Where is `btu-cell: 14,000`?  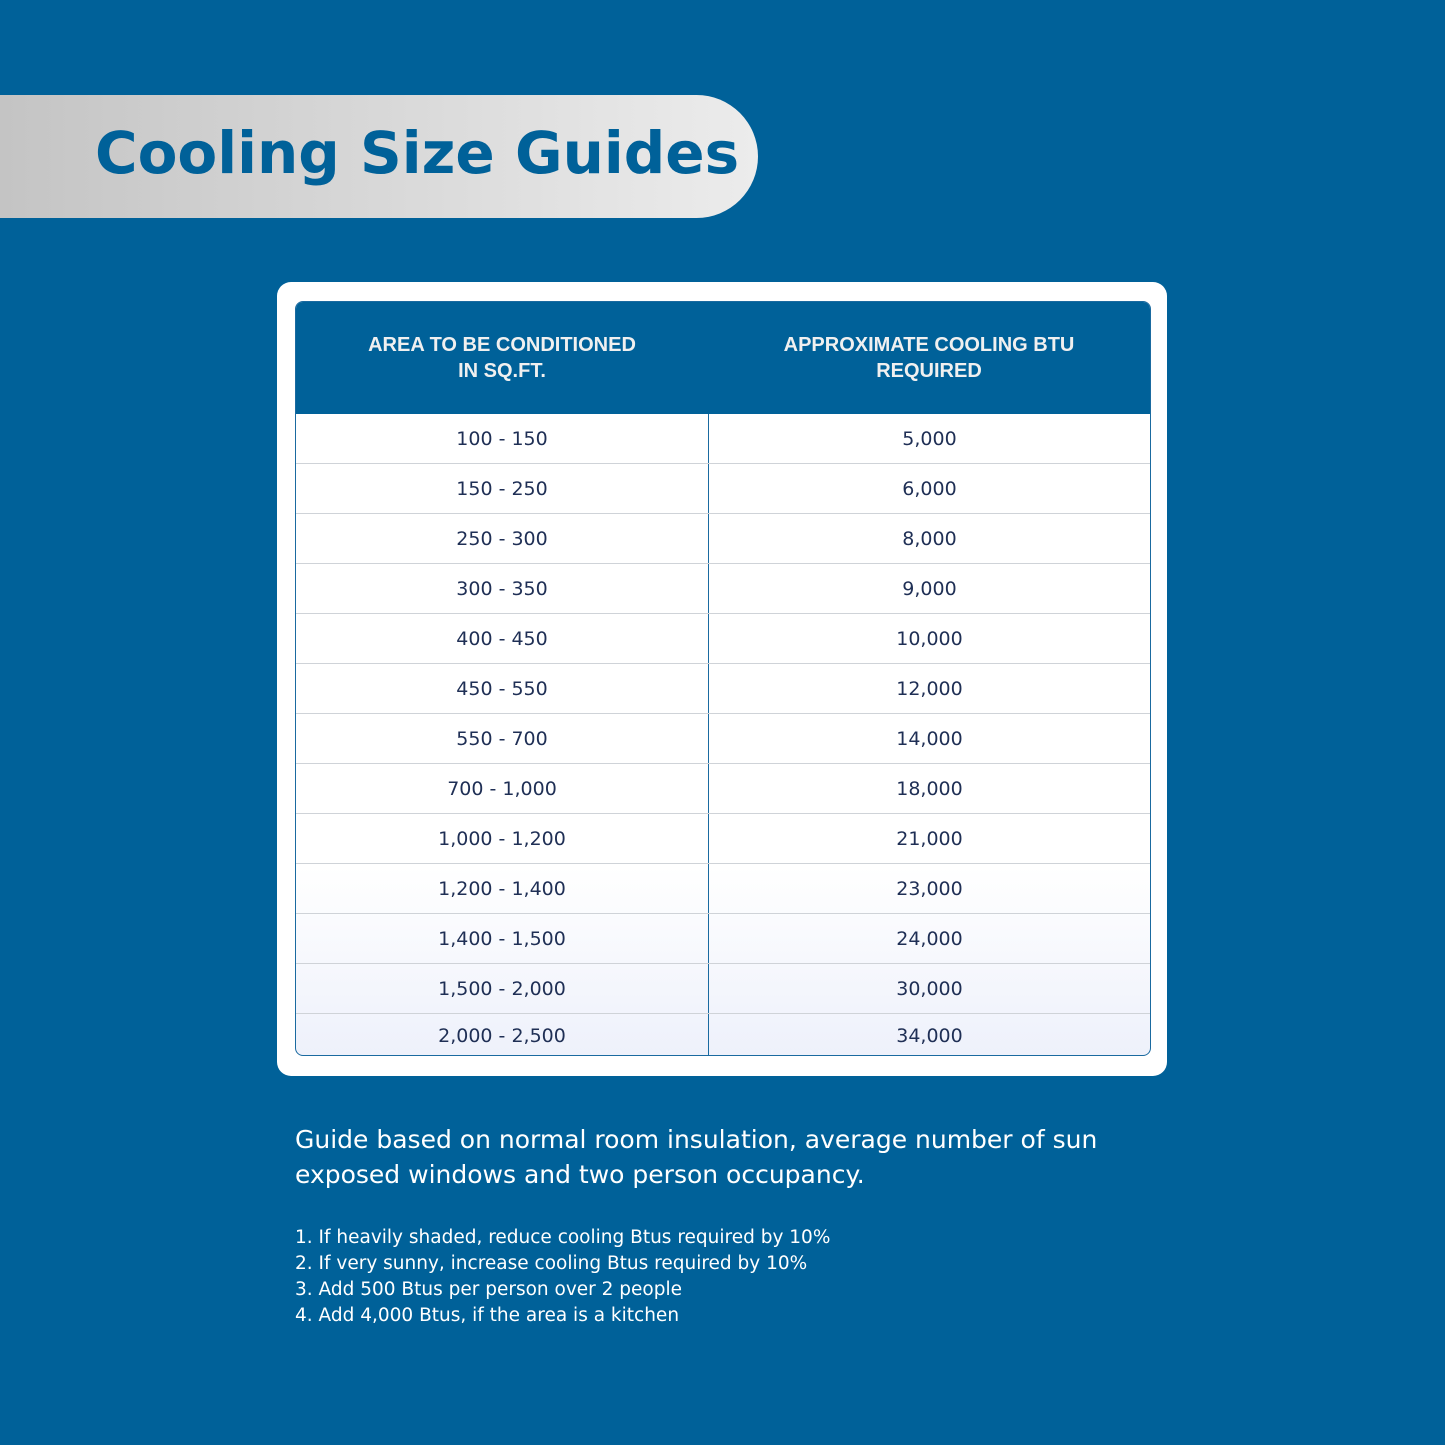
btu-cell: 14,000 is located at coordinates (929, 738).